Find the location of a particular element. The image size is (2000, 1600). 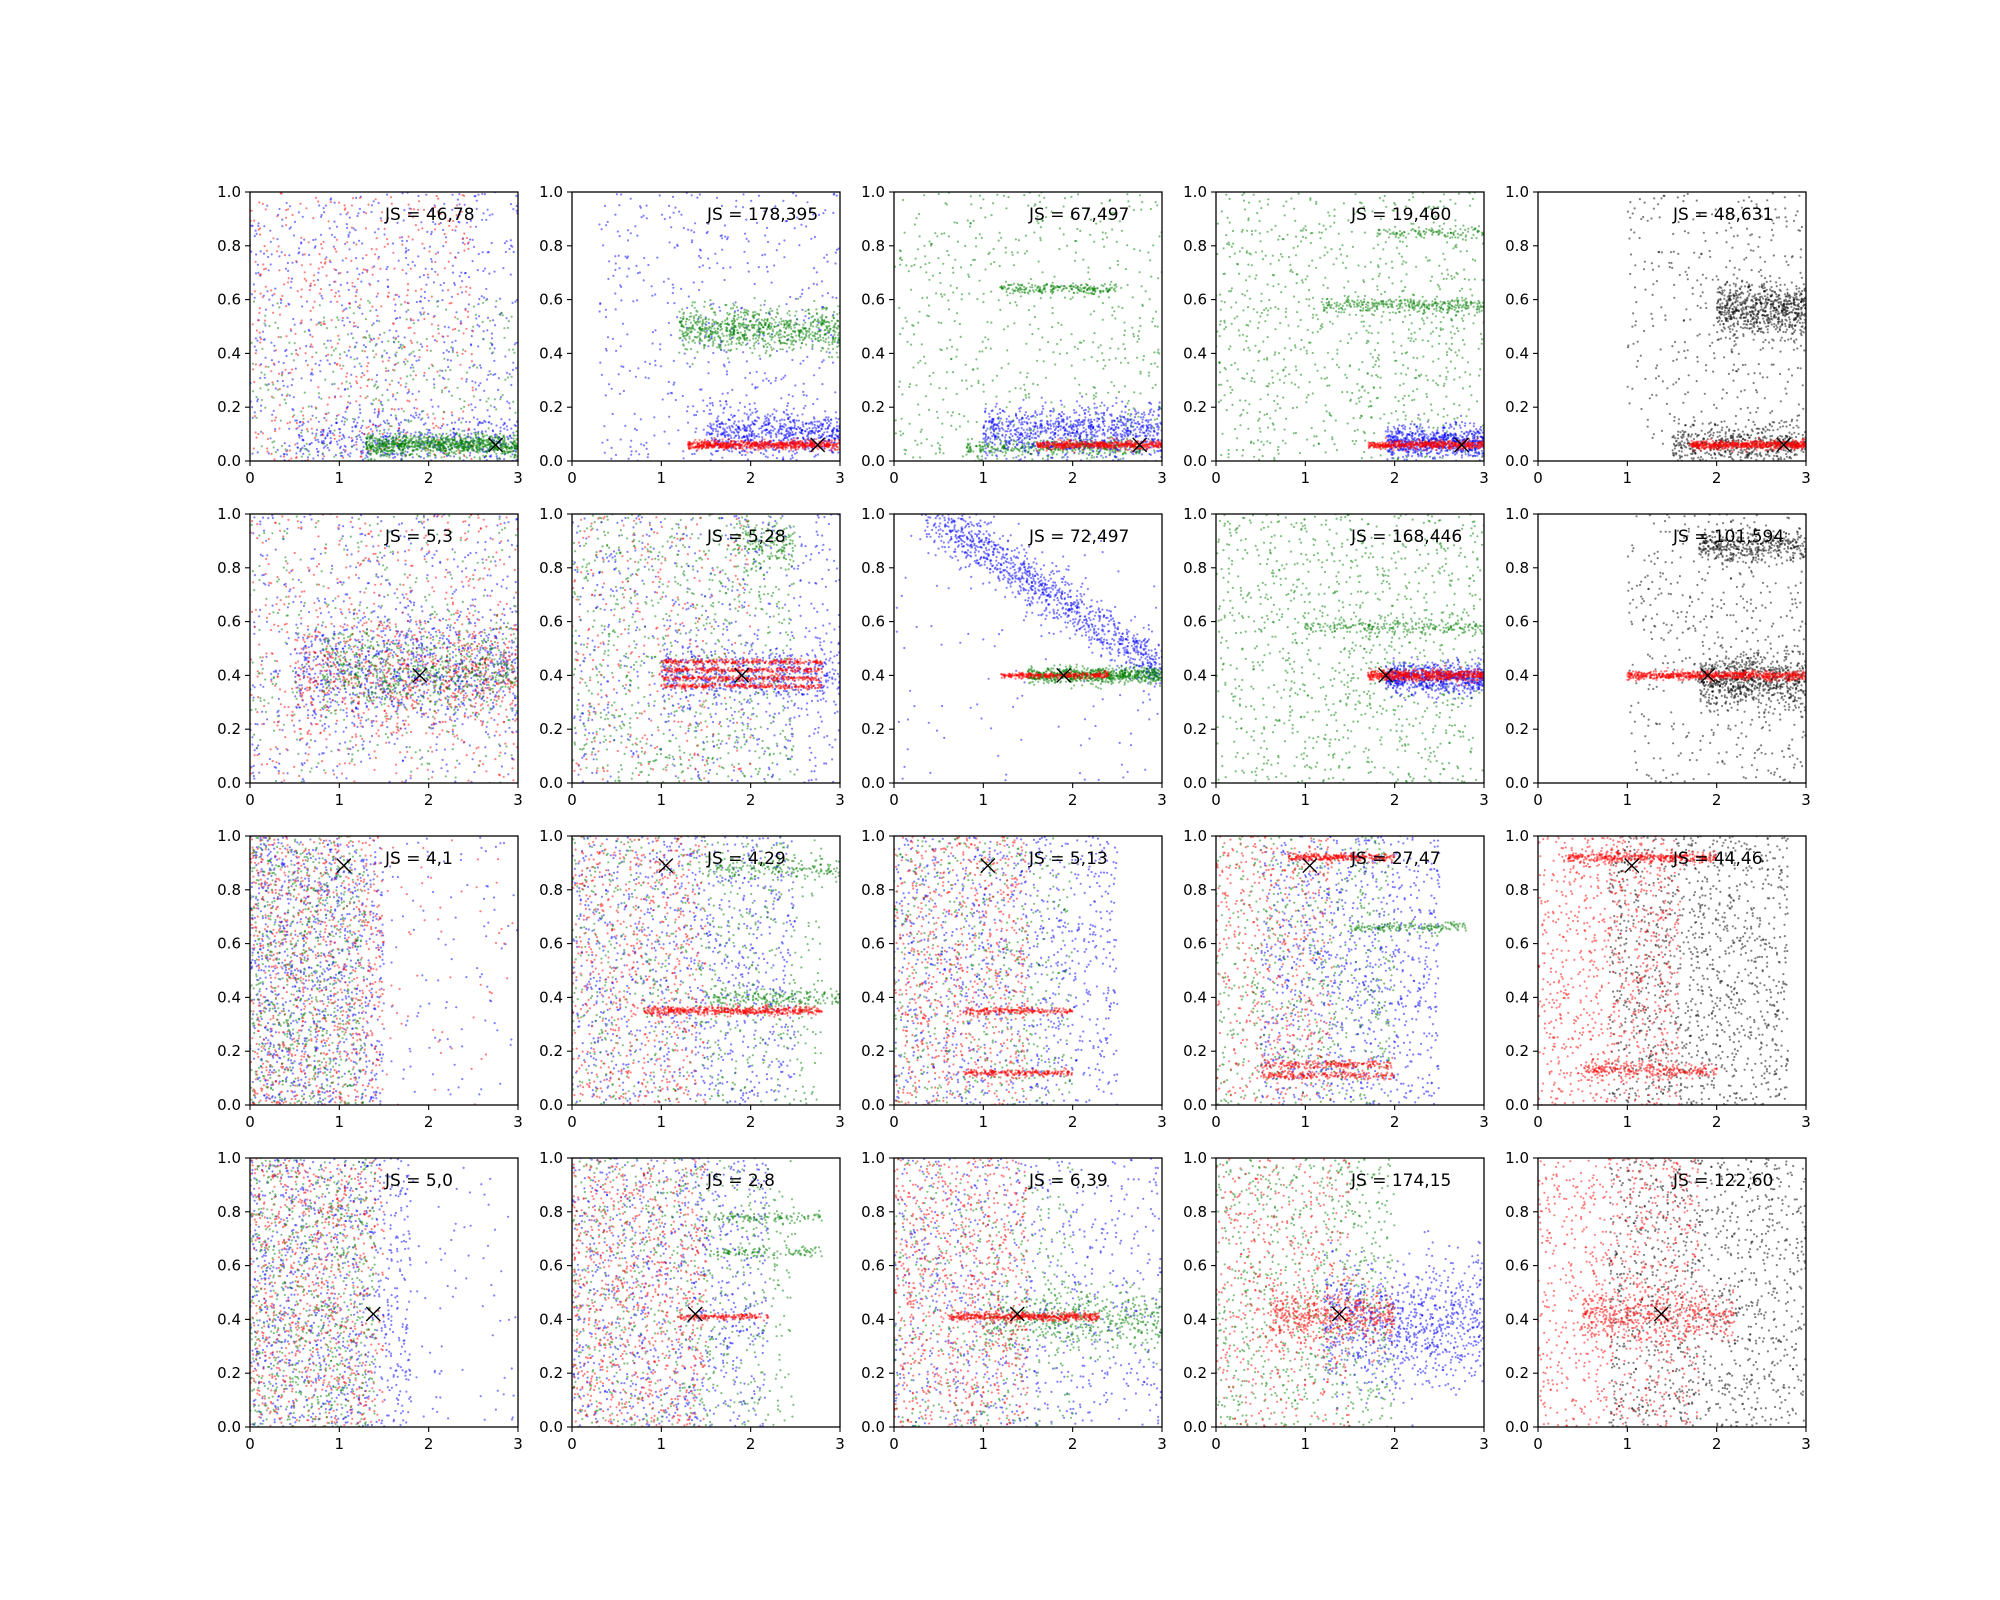

point-cloud is located at coordinates (384, 326).